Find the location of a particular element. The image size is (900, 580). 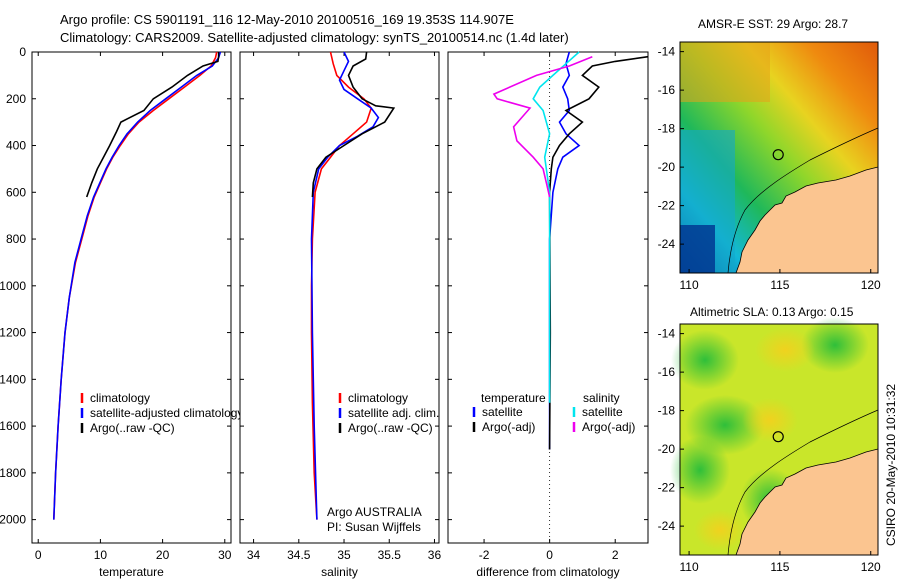

sla-map-frame is located at coordinates (779, 439).